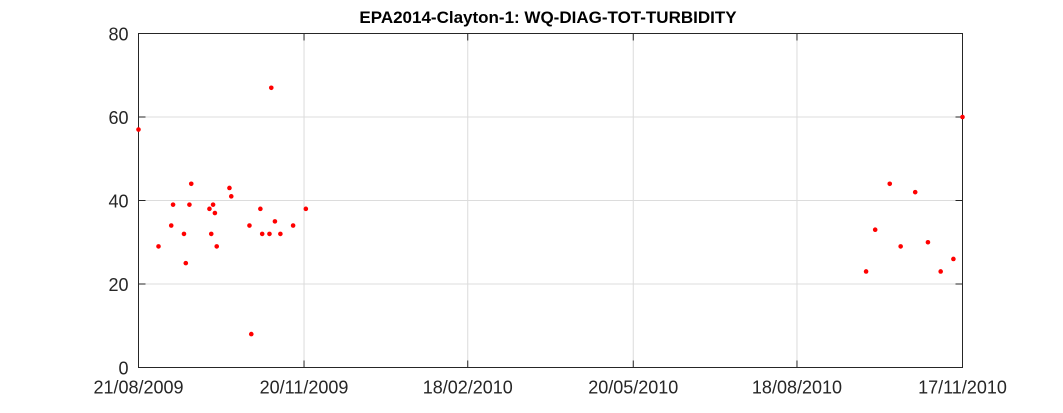 This screenshot has width=1063, height=413. What do you see at coordinates (118, 285) in the screenshot?
I see `y-tick-label: 20` at bounding box center [118, 285].